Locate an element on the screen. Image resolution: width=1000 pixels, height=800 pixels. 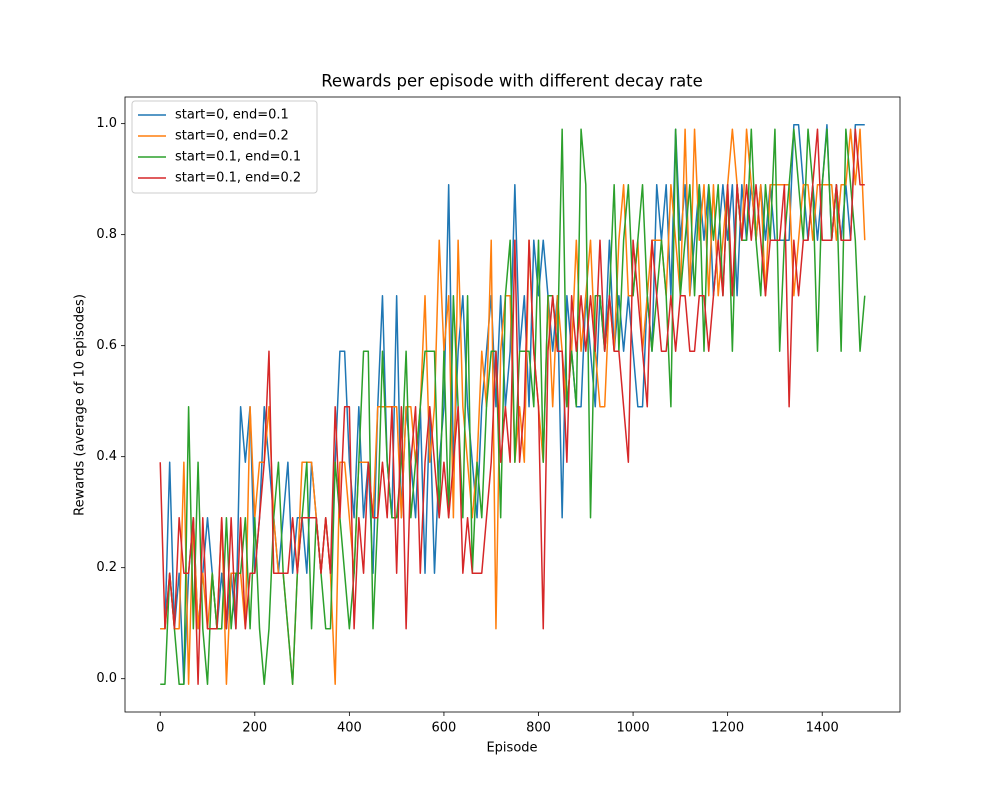
x-tick-label: 1400 is located at coordinates (822, 728).